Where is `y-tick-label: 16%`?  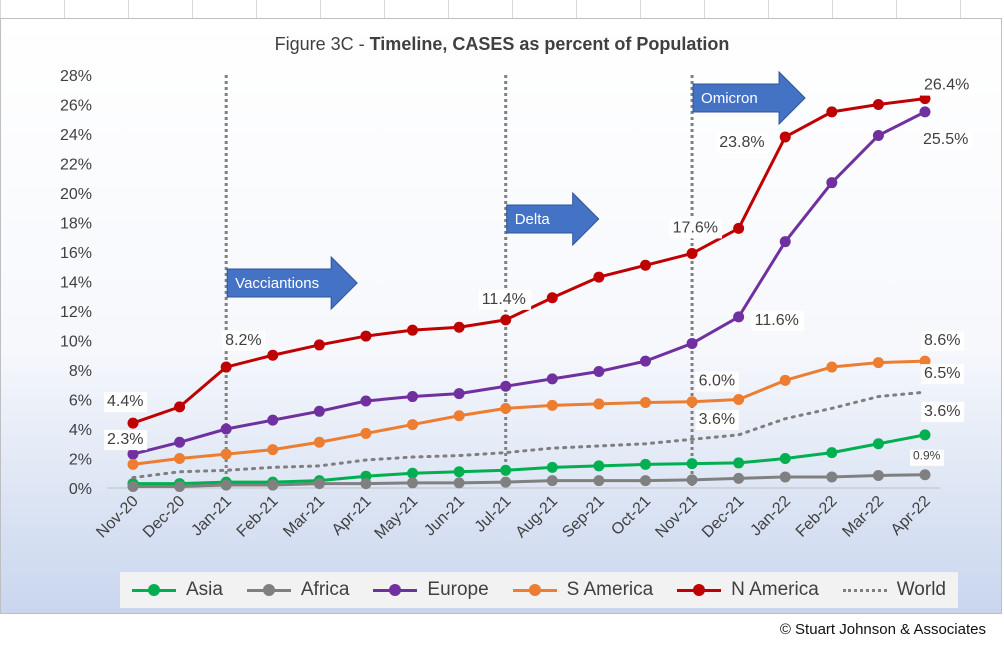
y-tick-label: 16% is located at coordinates (76, 253).